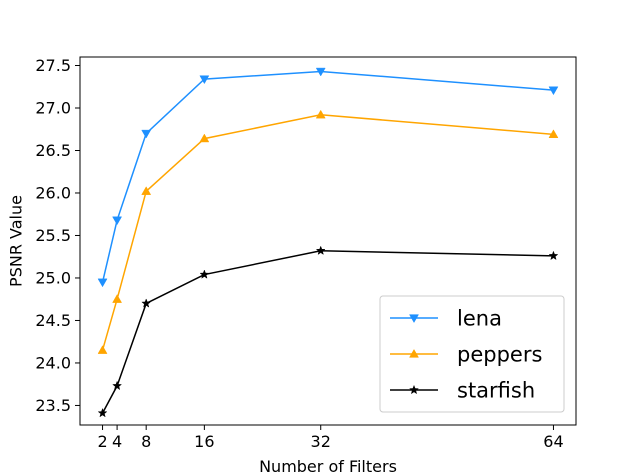  Describe the element at coordinates (53, 235) in the screenshot. I see `y-tick-label: 25.5` at that location.